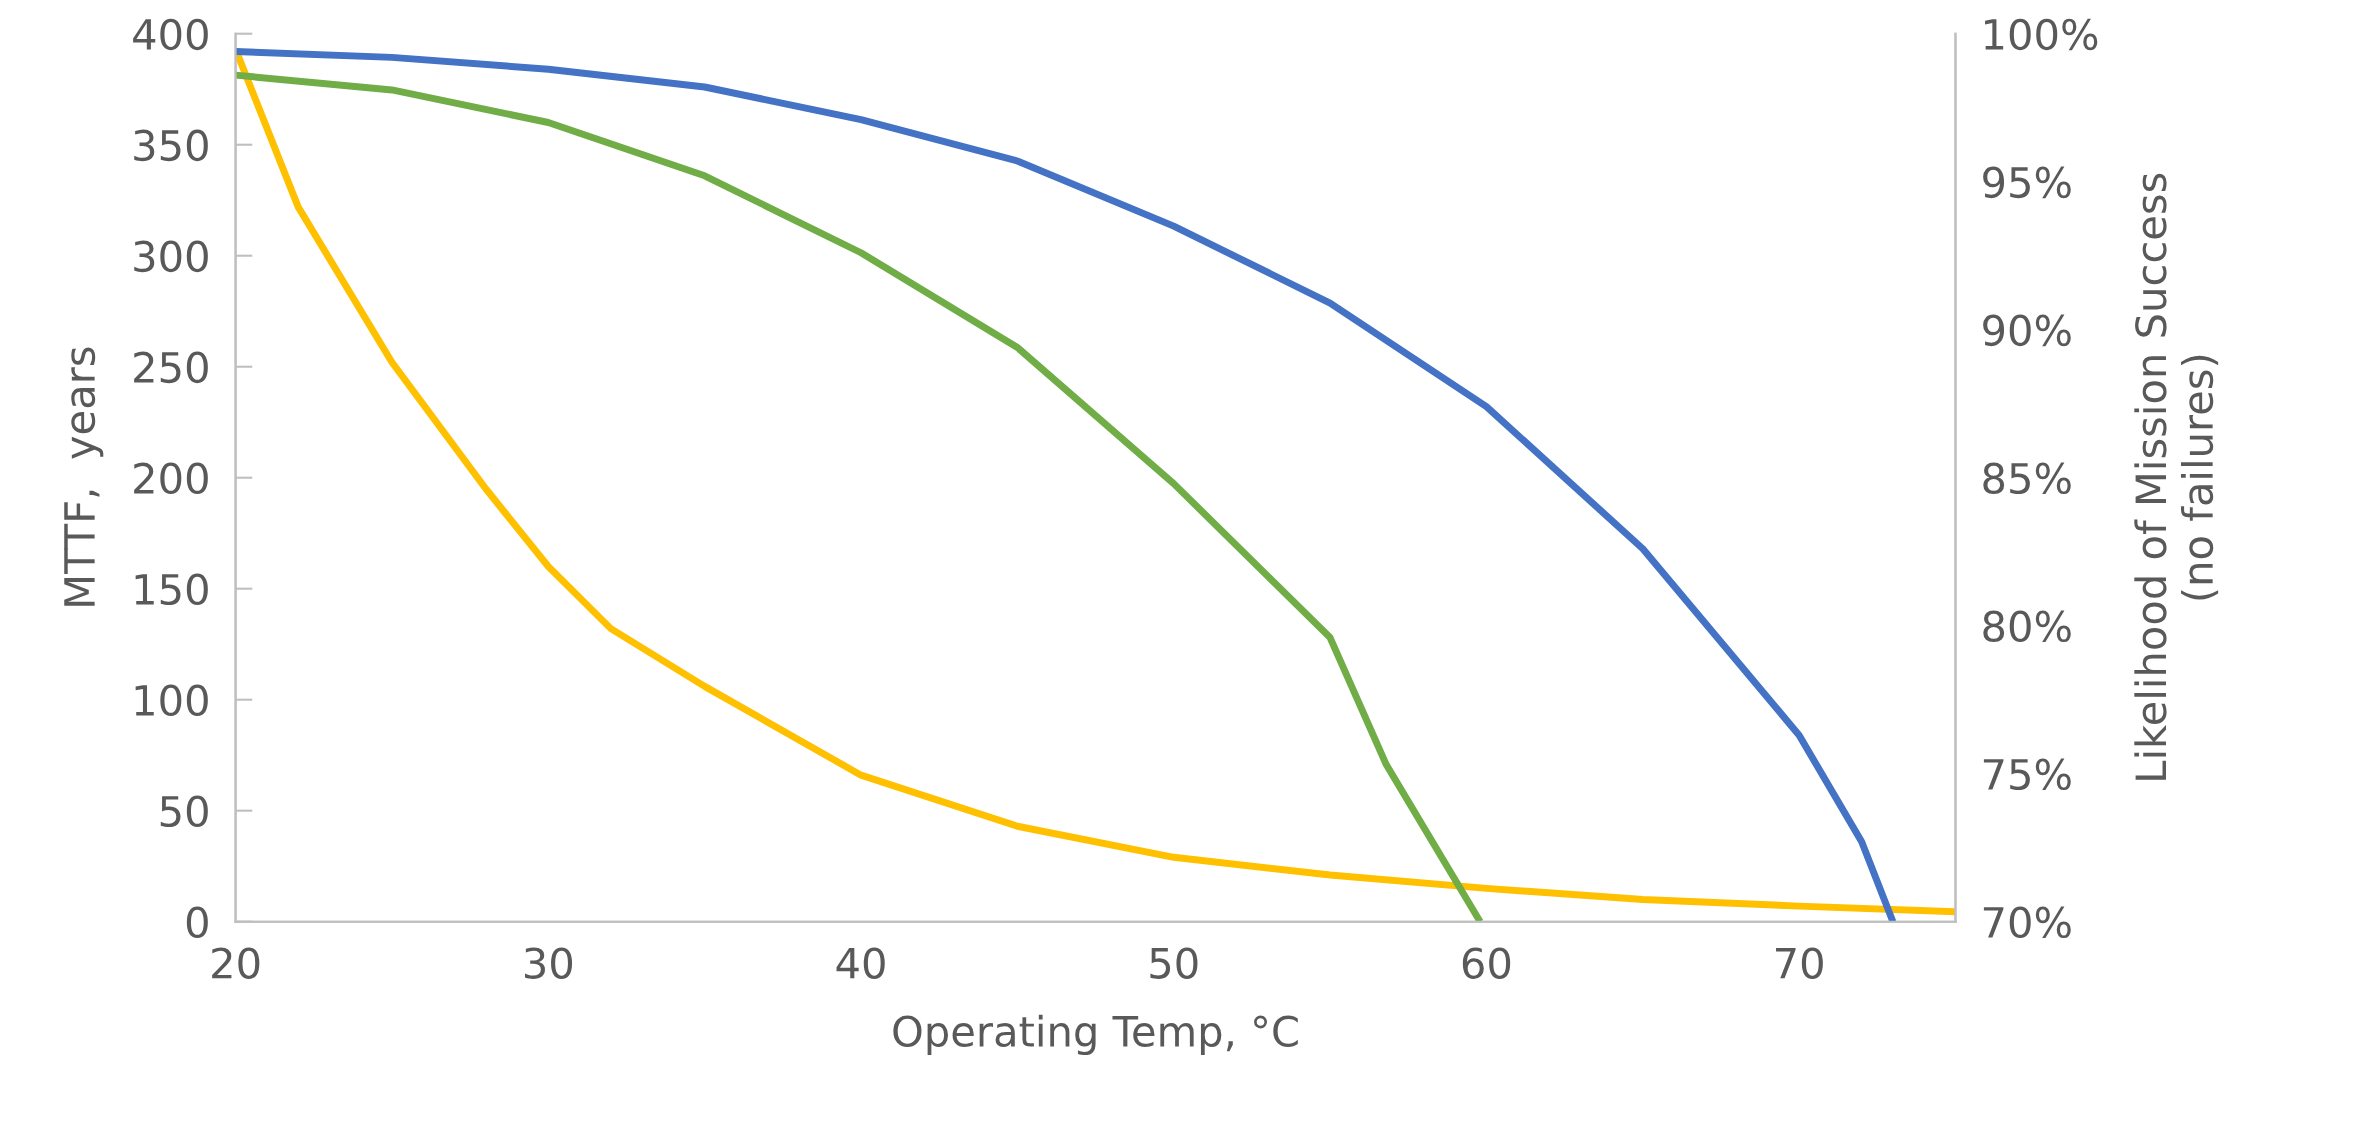  I want to click on y-tick-label: 400, so click(170, 34).